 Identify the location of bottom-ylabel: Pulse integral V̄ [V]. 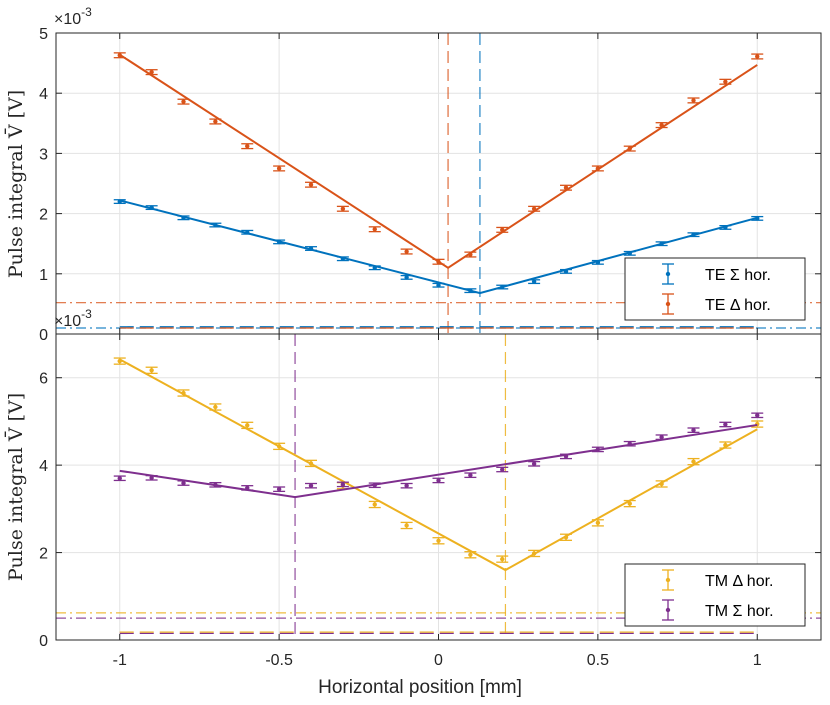
(15, 487).